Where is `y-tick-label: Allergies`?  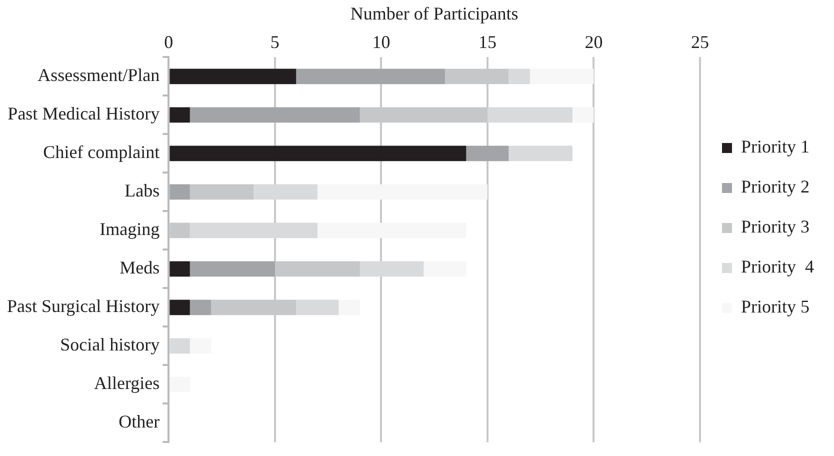
y-tick-label: Allergies is located at coordinates (127, 383).